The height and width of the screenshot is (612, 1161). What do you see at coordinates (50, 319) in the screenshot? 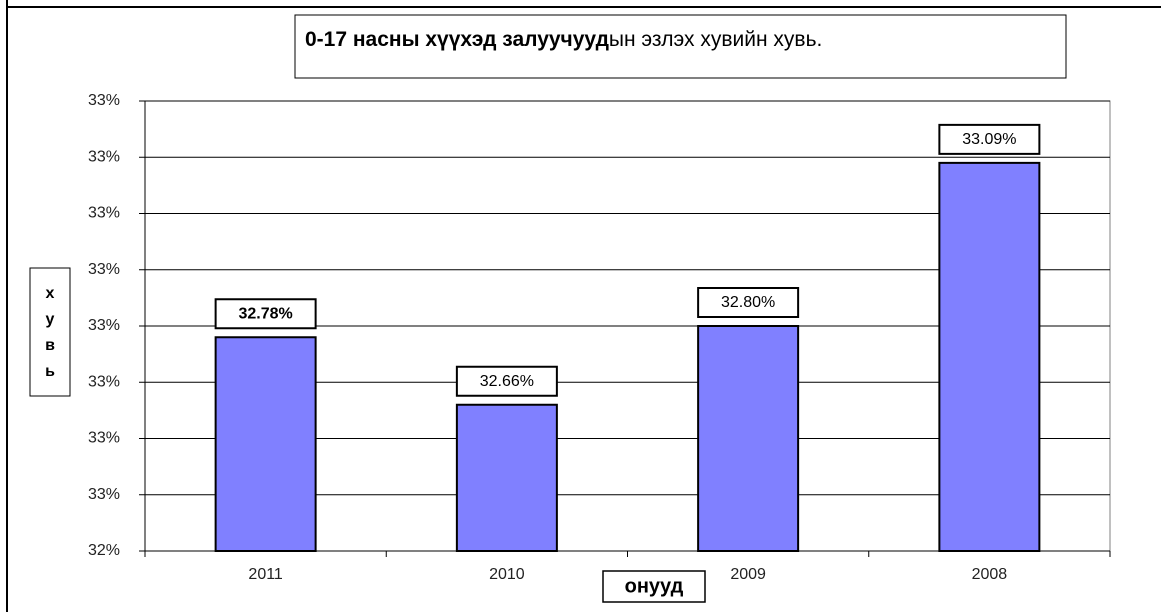
I see `y-axis-label-letter: у` at bounding box center [50, 319].